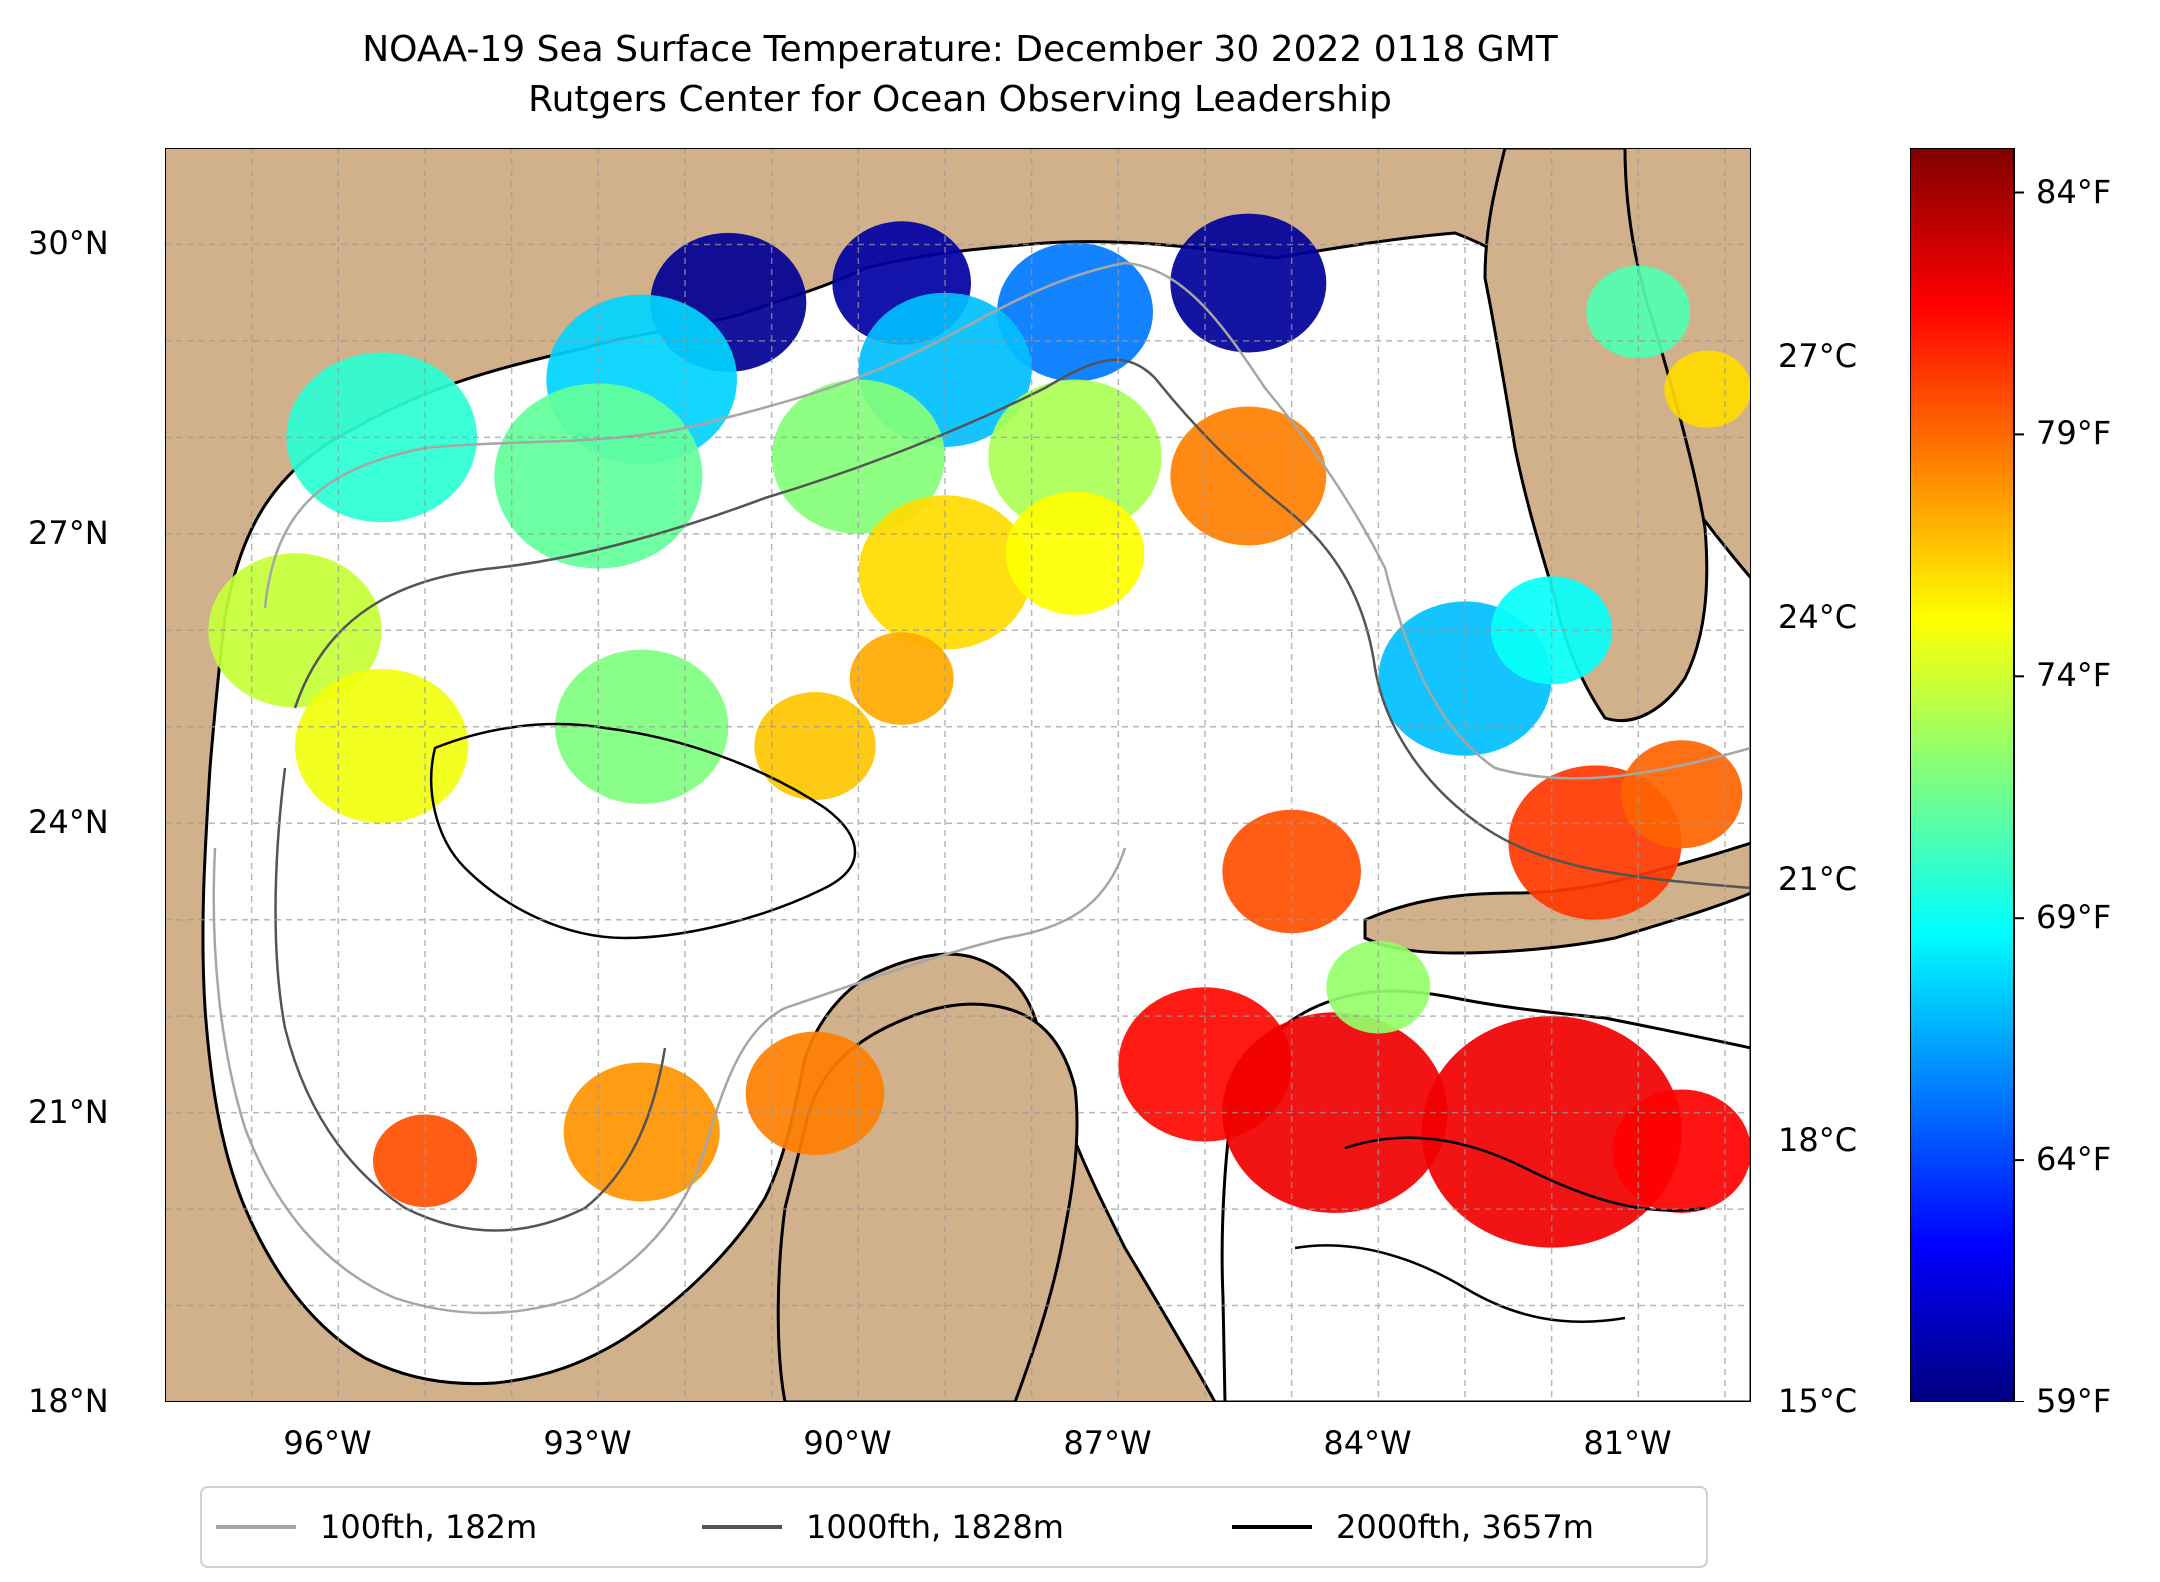 This screenshot has width=2160, height=1582. What do you see at coordinates (1500, 1229) in the screenshot?
I see `contour-2000fth-east` at bounding box center [1500, 1229].